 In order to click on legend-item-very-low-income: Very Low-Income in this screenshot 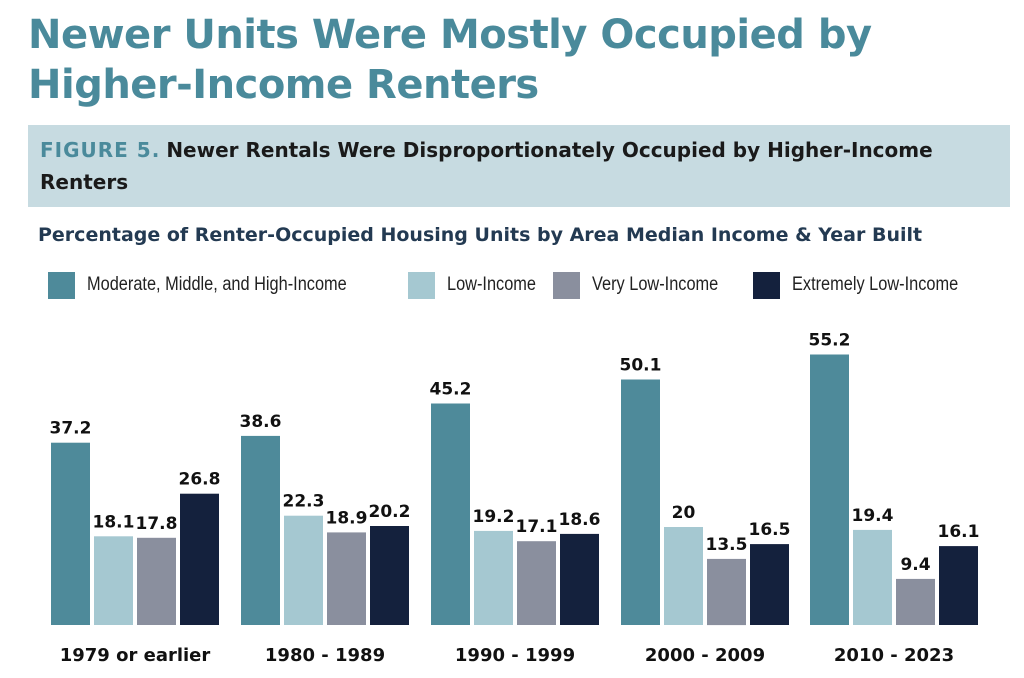, I will do `click(646, 285)`.